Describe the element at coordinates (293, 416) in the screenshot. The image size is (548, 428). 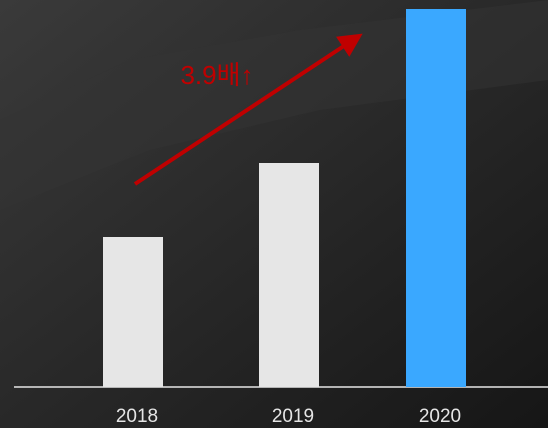
I see `x-tick-label: 2019` at that location.